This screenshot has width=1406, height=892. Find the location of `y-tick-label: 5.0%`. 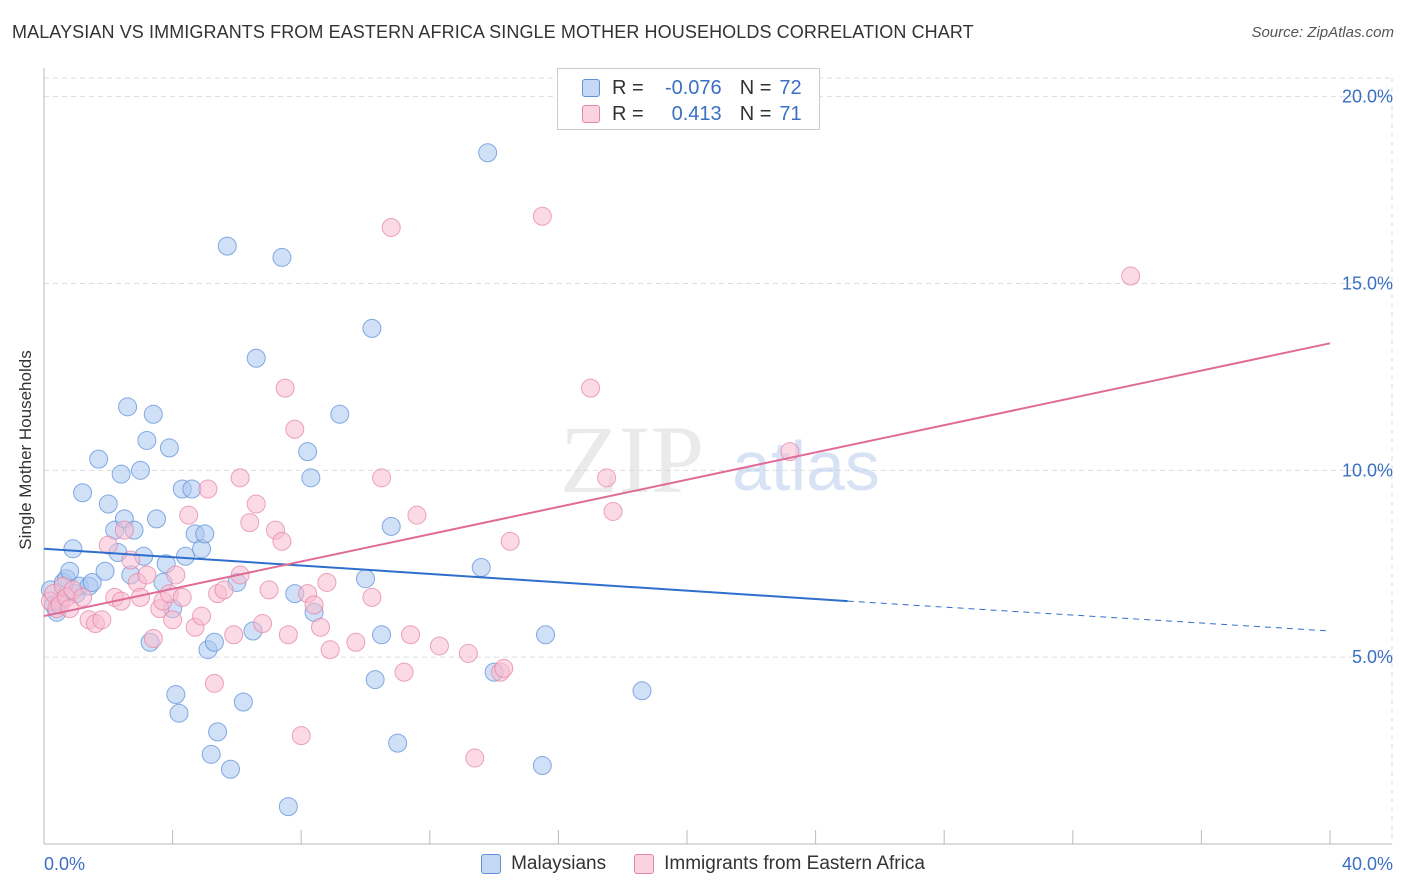

y-tick-label: 5.0% is located at coordinates (1372, 657).